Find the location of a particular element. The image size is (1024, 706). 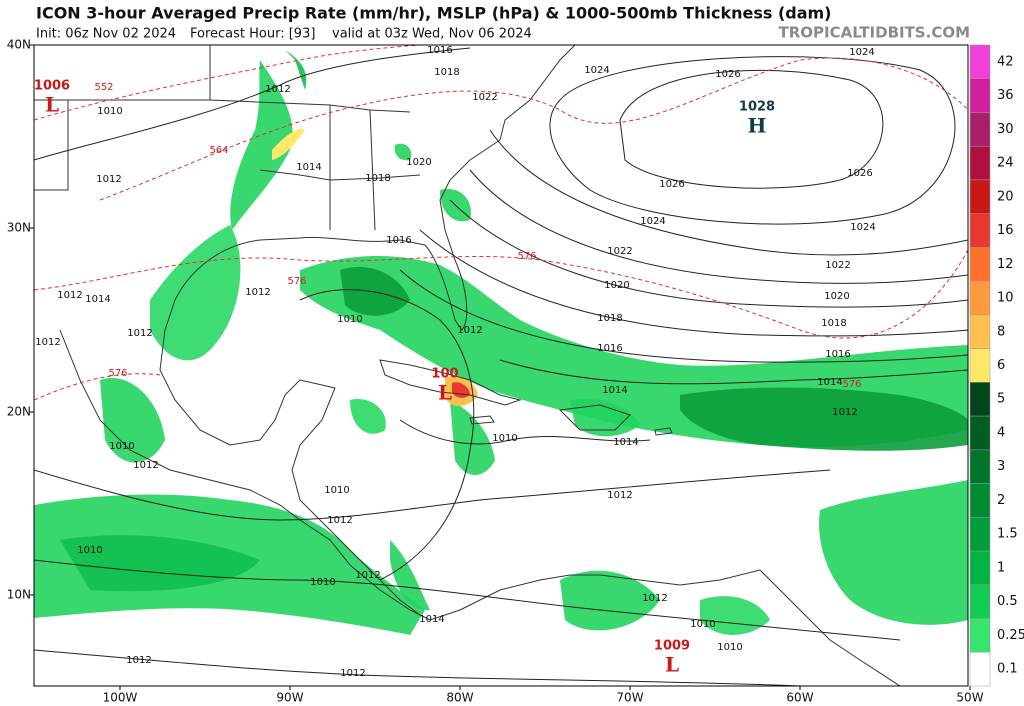

init-time: Init: 06z Nov 02 2024 is located at coordinates (106, 34).